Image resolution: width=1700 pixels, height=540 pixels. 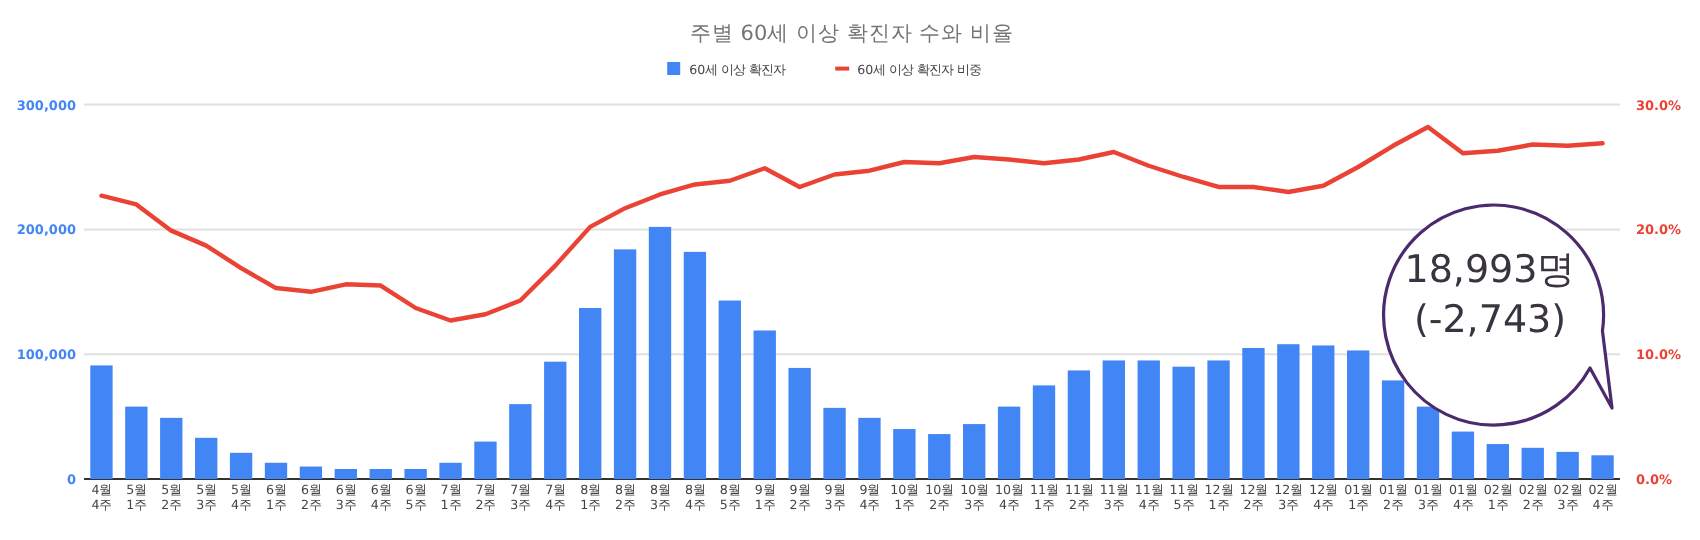 What do you see at coordinates (1490, 320) in the screenshot?
I see `annotation: (-2,743)` at bounding box center [1490, 320].